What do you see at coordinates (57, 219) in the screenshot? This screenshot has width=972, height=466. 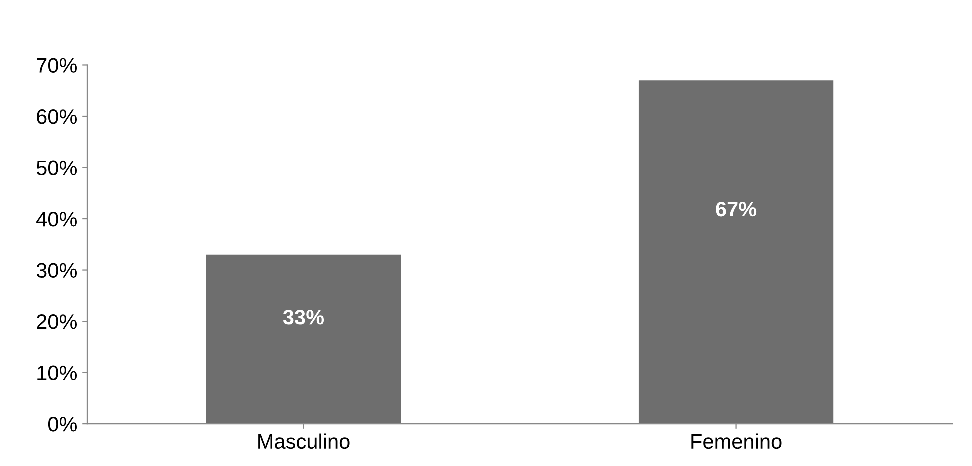 I see `y-tick-label: 40%` at bounding box center [57, 219].